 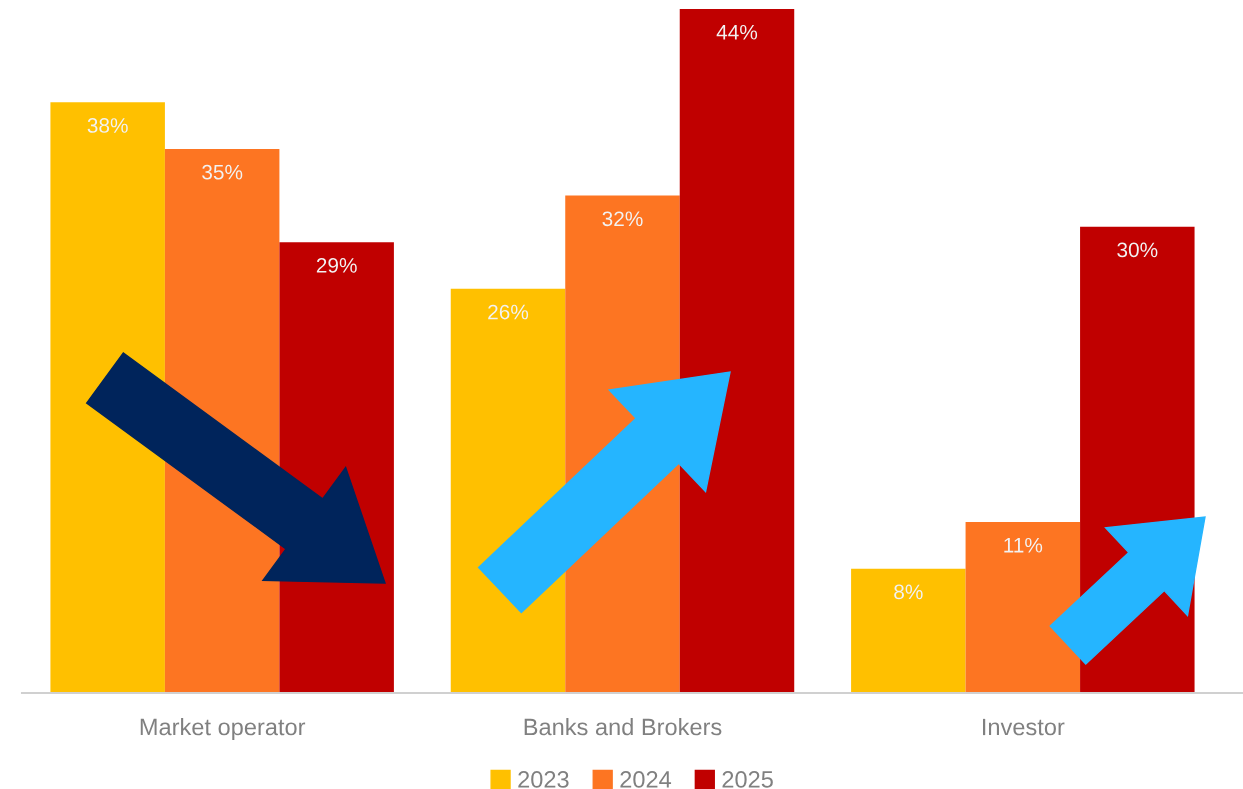 I want to click on data-label: 30%, so click(x=1137, y=250).